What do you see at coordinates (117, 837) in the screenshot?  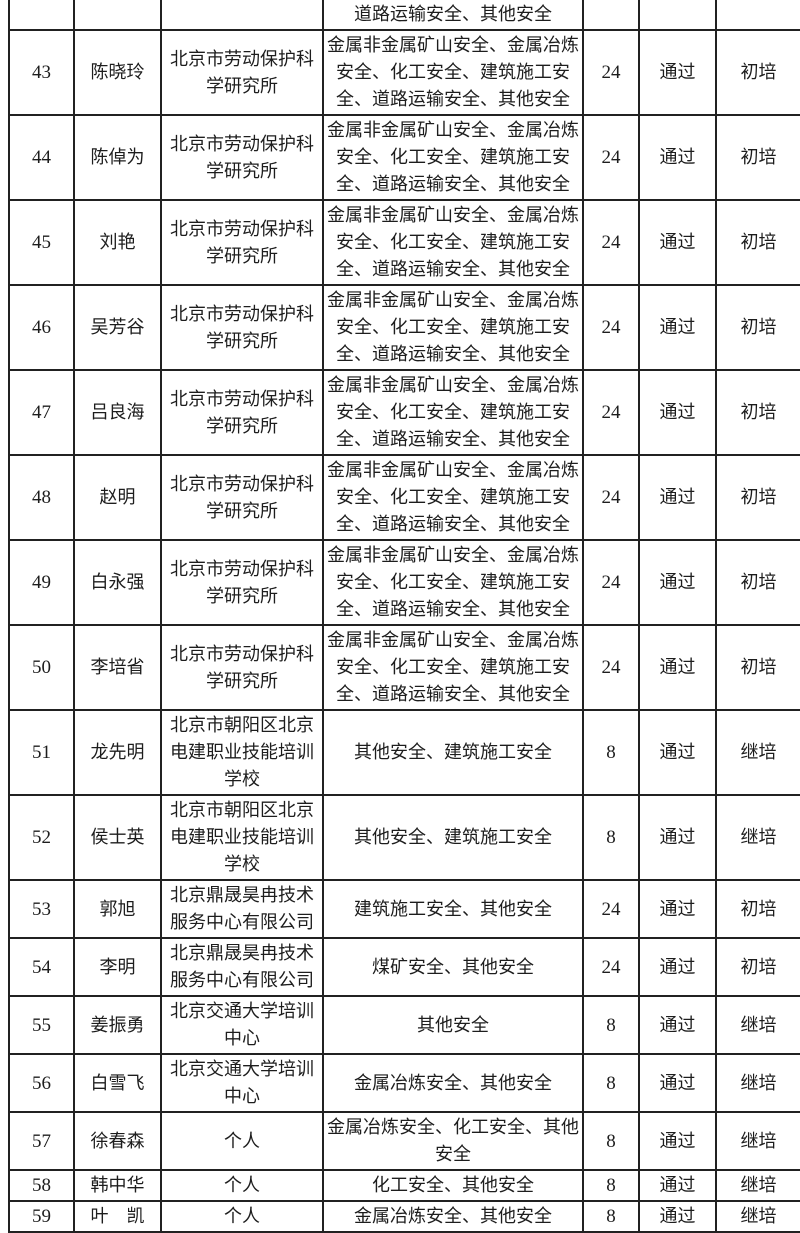 I see `name-cell: 侯士英` at bounding box center [117, 837].